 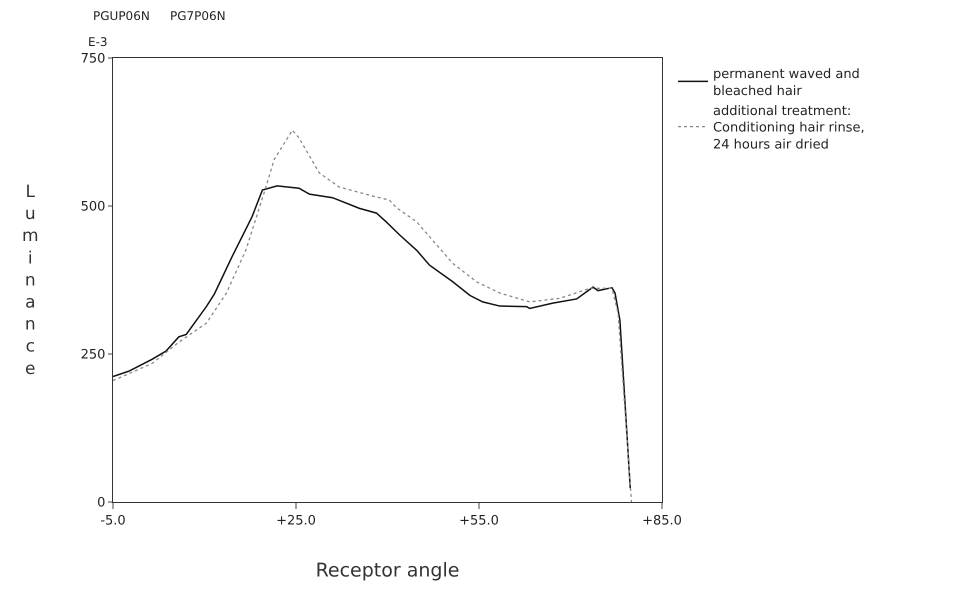 What do you see at coordinates (662, 521) in the screenshot?
I see `x-tick-label: +85.0` at bounding box center [662, 521].